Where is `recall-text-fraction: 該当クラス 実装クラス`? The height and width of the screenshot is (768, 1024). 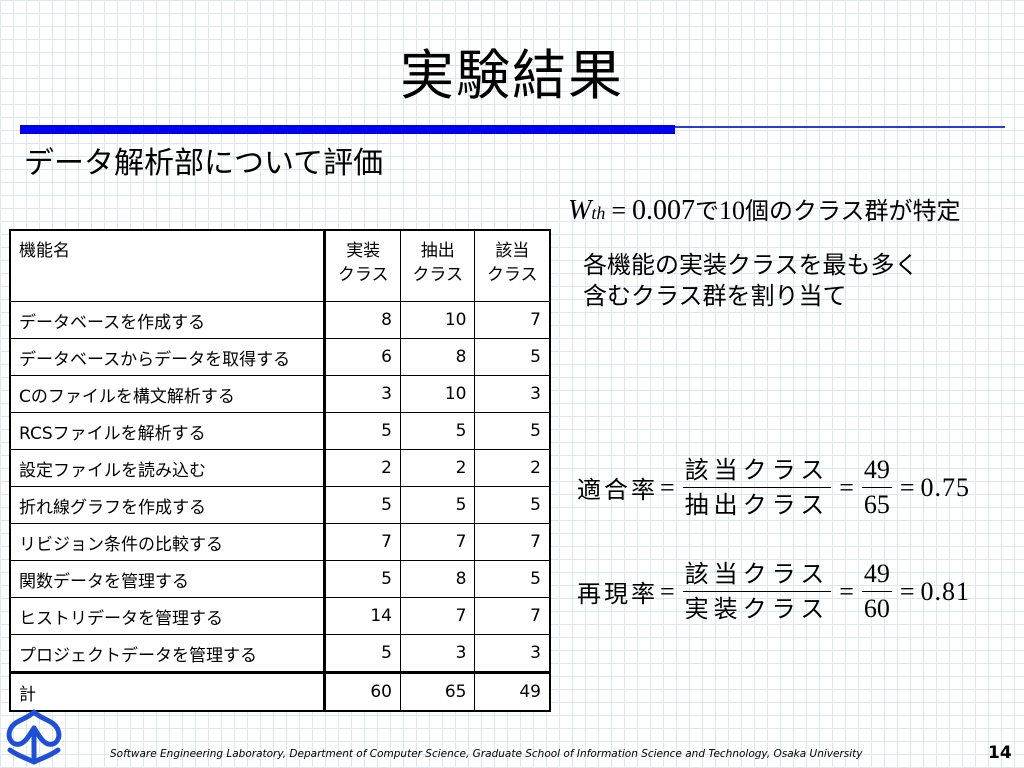
recall-text-fraction: 該当クラス 実装クラス is located at coordinates (757, 591).